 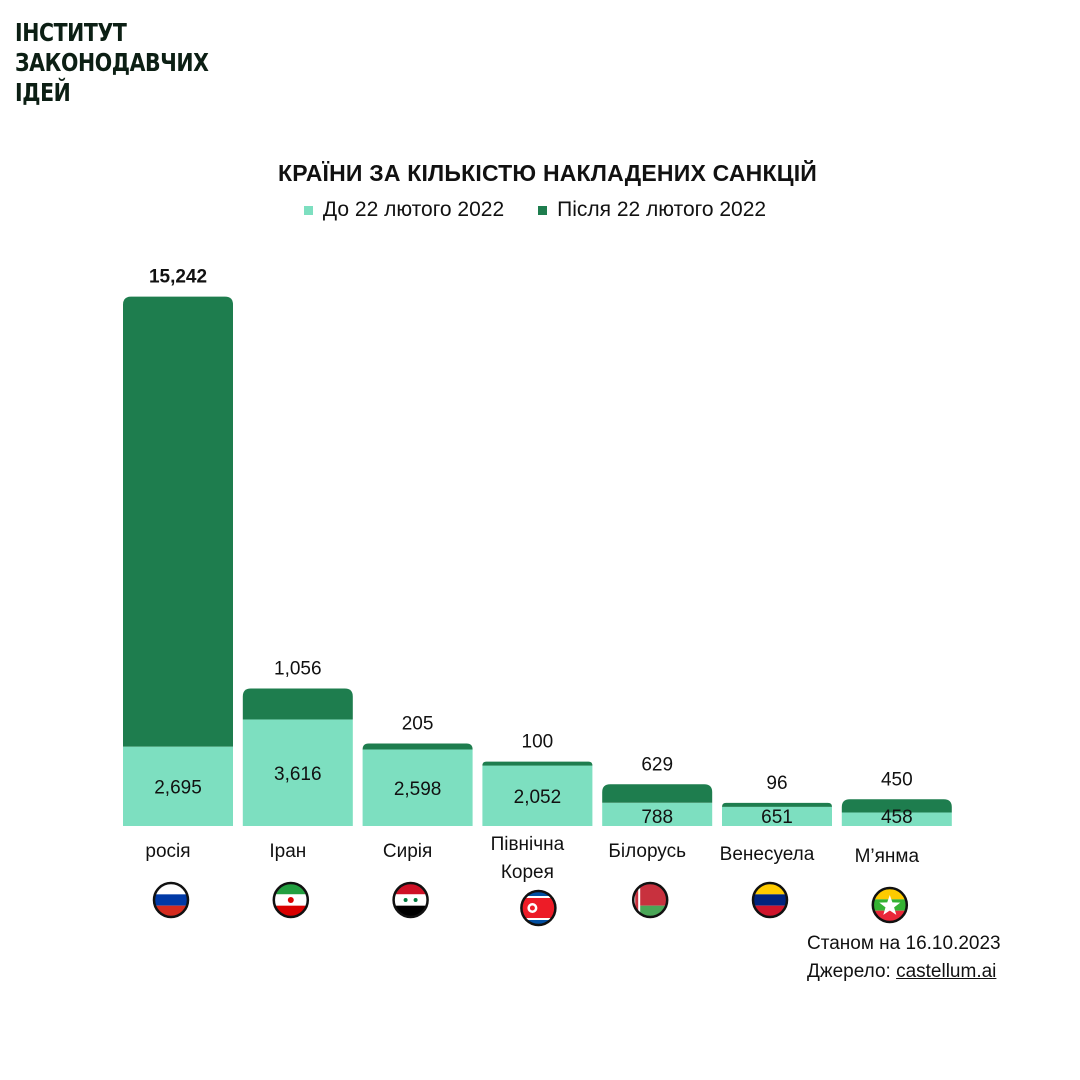 I want to click on logo-line-1: ІНСТИТУТ, so click(x=71, y=32).